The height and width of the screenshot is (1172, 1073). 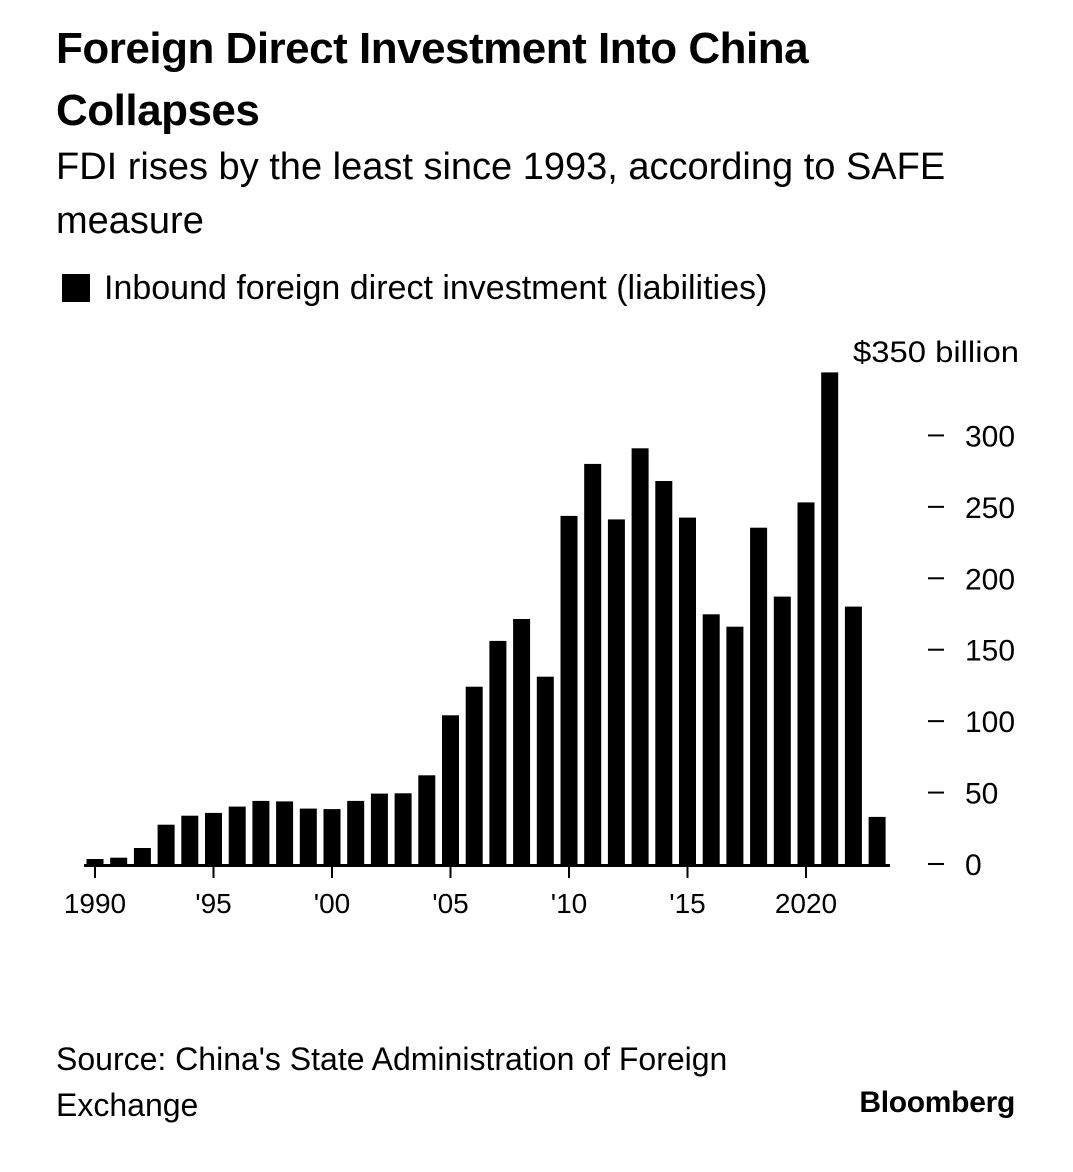 What do you see at coordinates (569, 903) in the screenshot?
I see `x-tick-label-2010: '10` at bounding box center [569, 903].